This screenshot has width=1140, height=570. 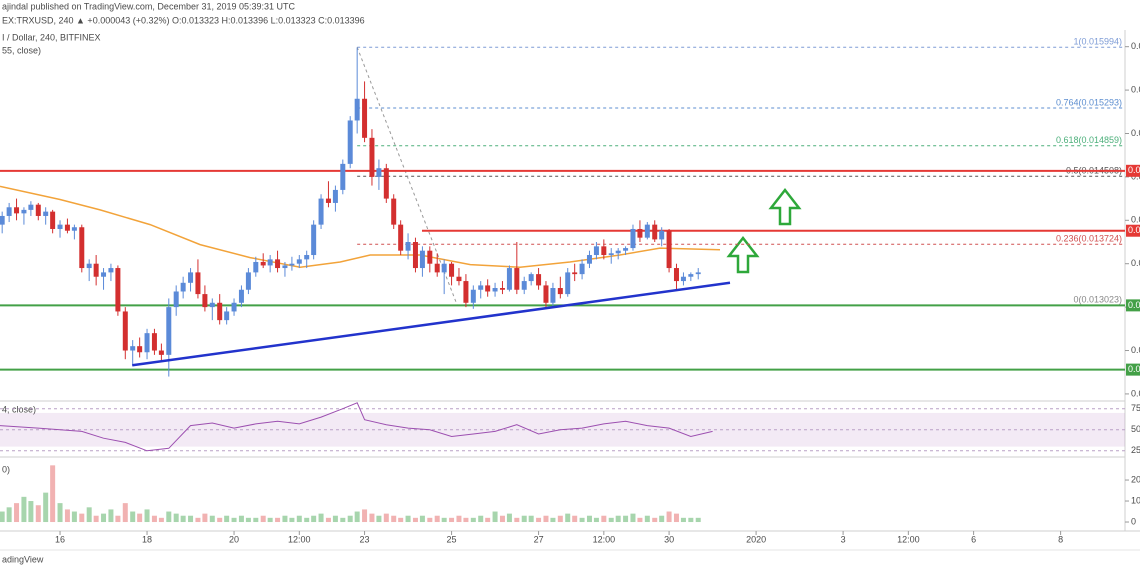 I want to click on fib-diagonal, so click(x=407, y=176).